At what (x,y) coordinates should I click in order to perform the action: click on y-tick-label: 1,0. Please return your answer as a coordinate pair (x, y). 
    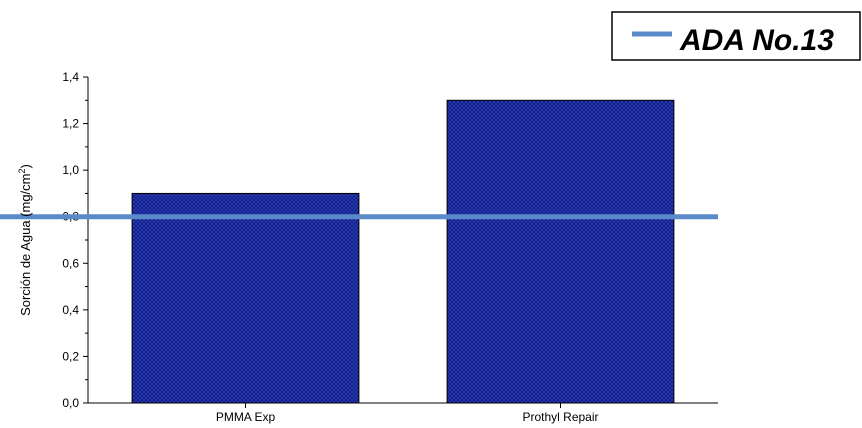
    Looking at the image, I should click on (70, 170).